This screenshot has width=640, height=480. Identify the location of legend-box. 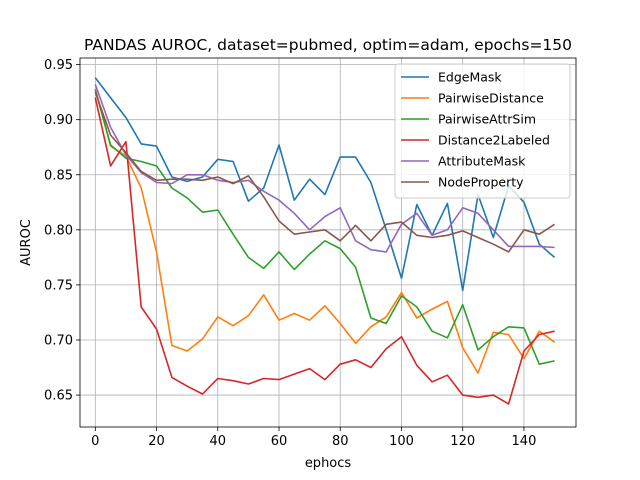
(482, 131).